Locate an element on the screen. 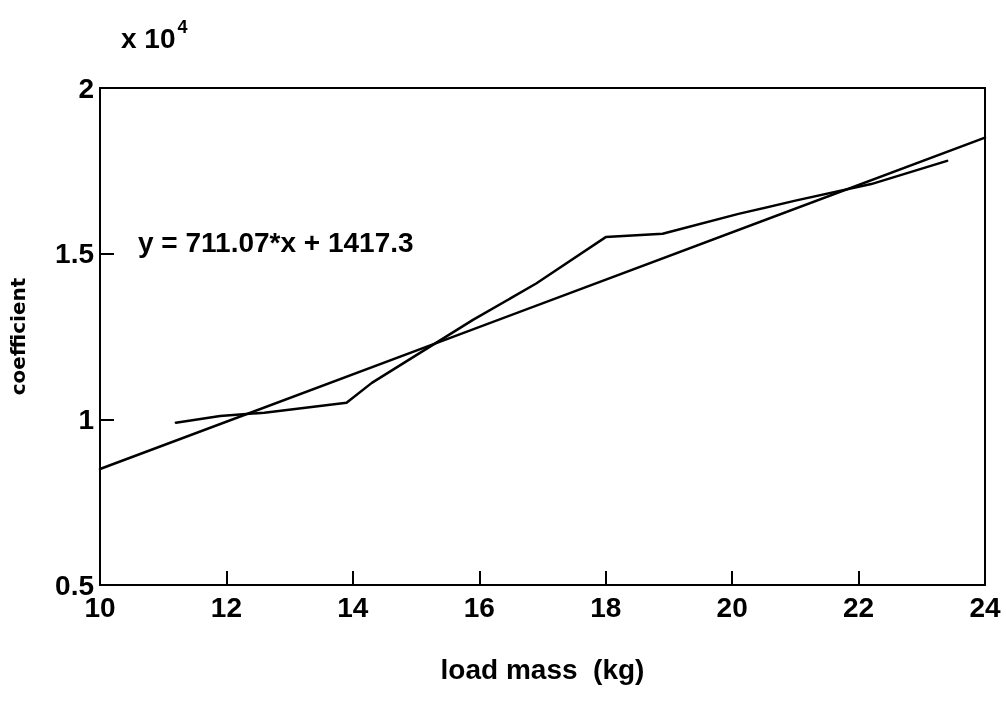  y-tick-label: 1.5 is located at coordinates (74, 254).